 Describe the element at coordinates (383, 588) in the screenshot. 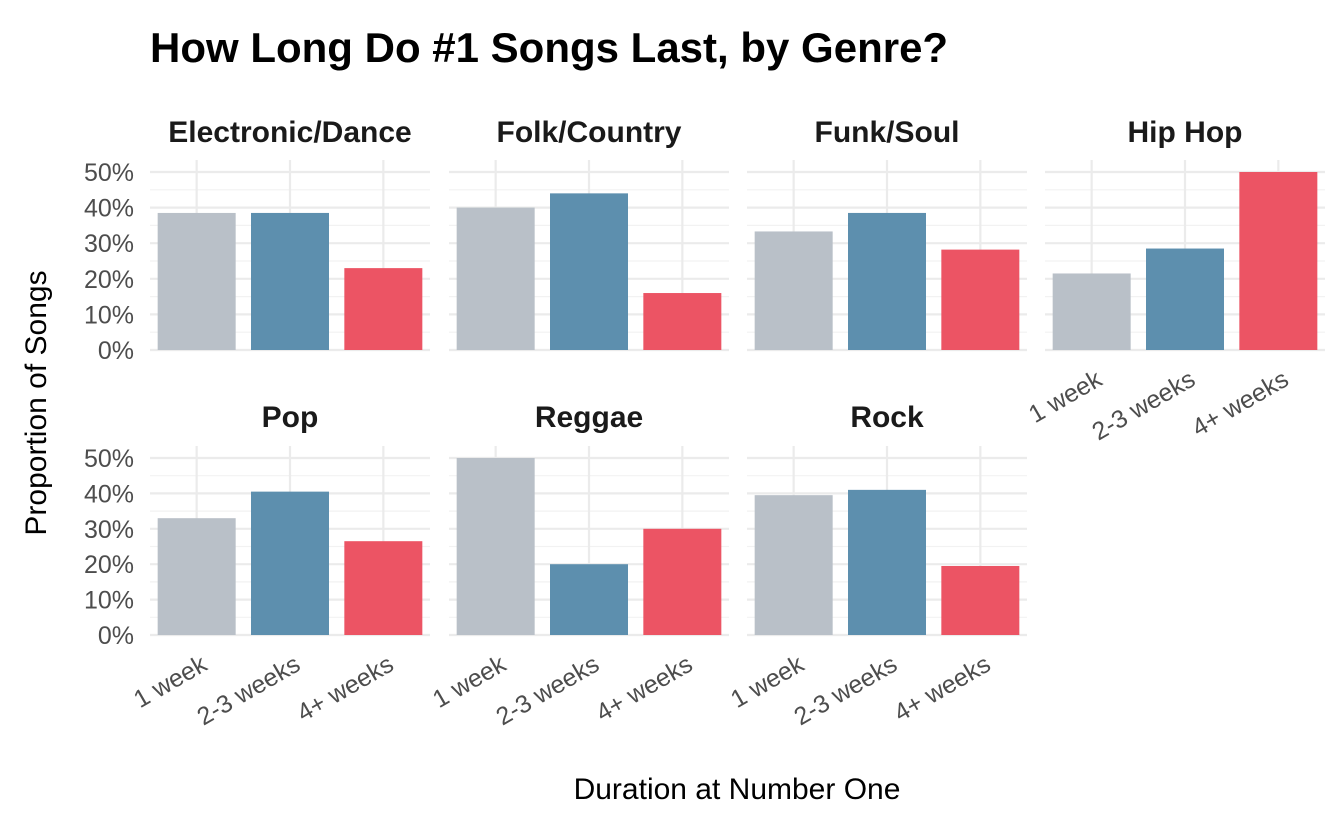

I see `bar-pop-4-weeks` at that location.